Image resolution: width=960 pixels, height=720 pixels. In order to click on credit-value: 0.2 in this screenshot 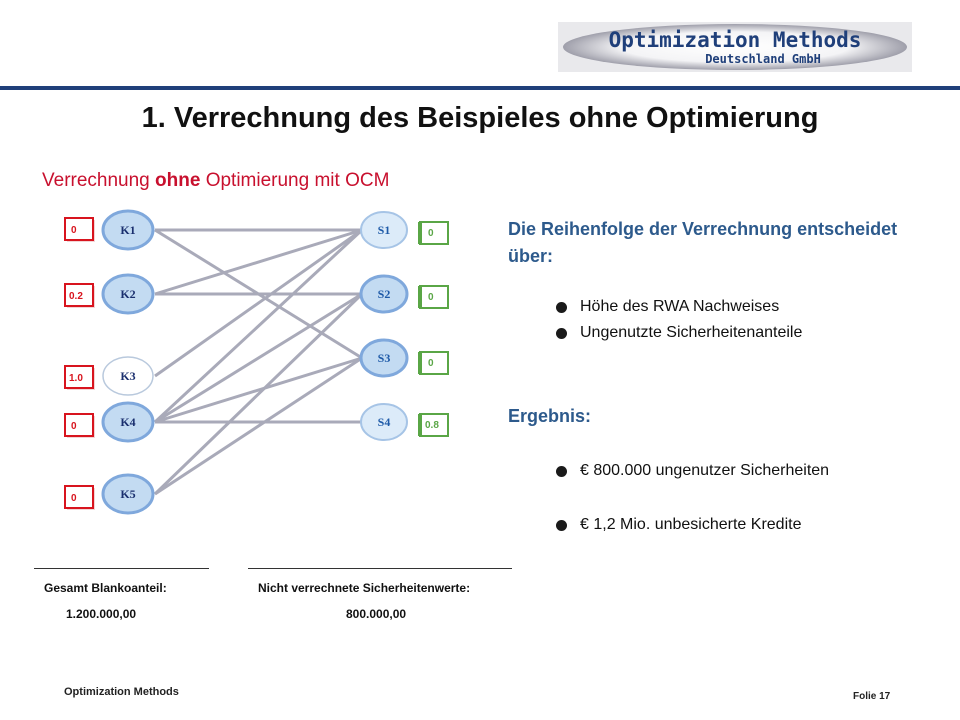, I will do `click(76, 296)`.